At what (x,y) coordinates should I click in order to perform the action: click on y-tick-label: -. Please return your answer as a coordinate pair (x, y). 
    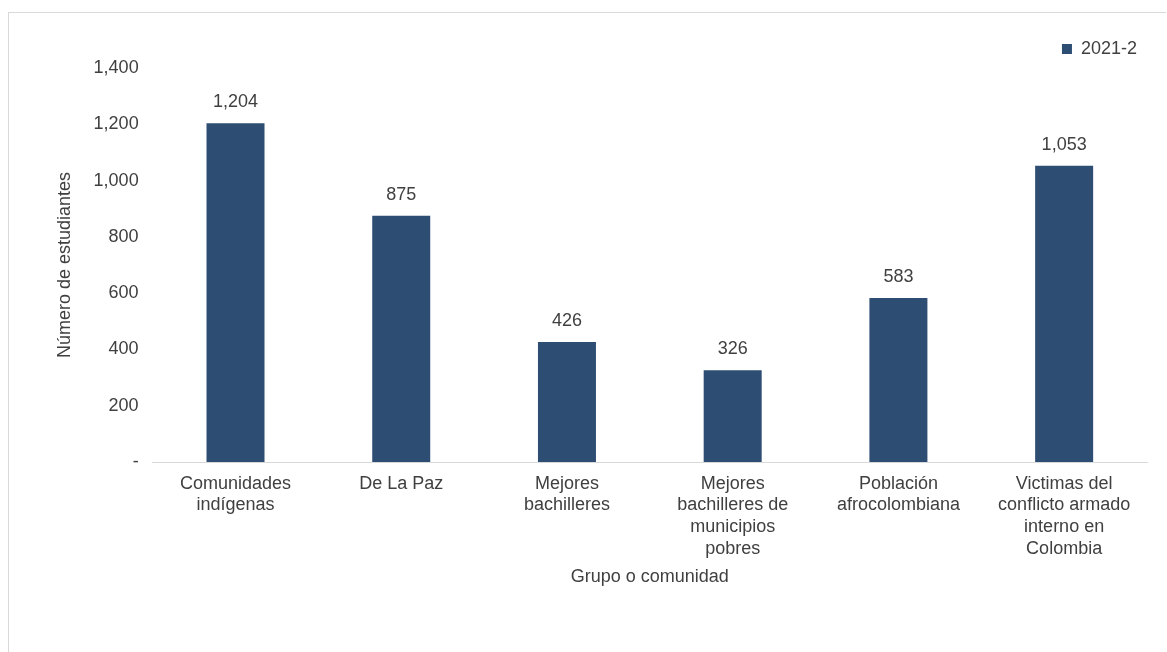
    Looking at the image, I should click on (135, 460).